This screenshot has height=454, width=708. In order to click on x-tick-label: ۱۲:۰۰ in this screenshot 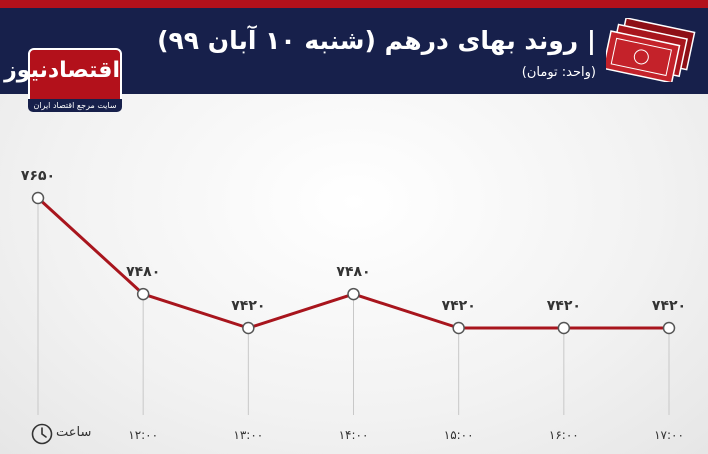, I will do `click(143, 435)`.